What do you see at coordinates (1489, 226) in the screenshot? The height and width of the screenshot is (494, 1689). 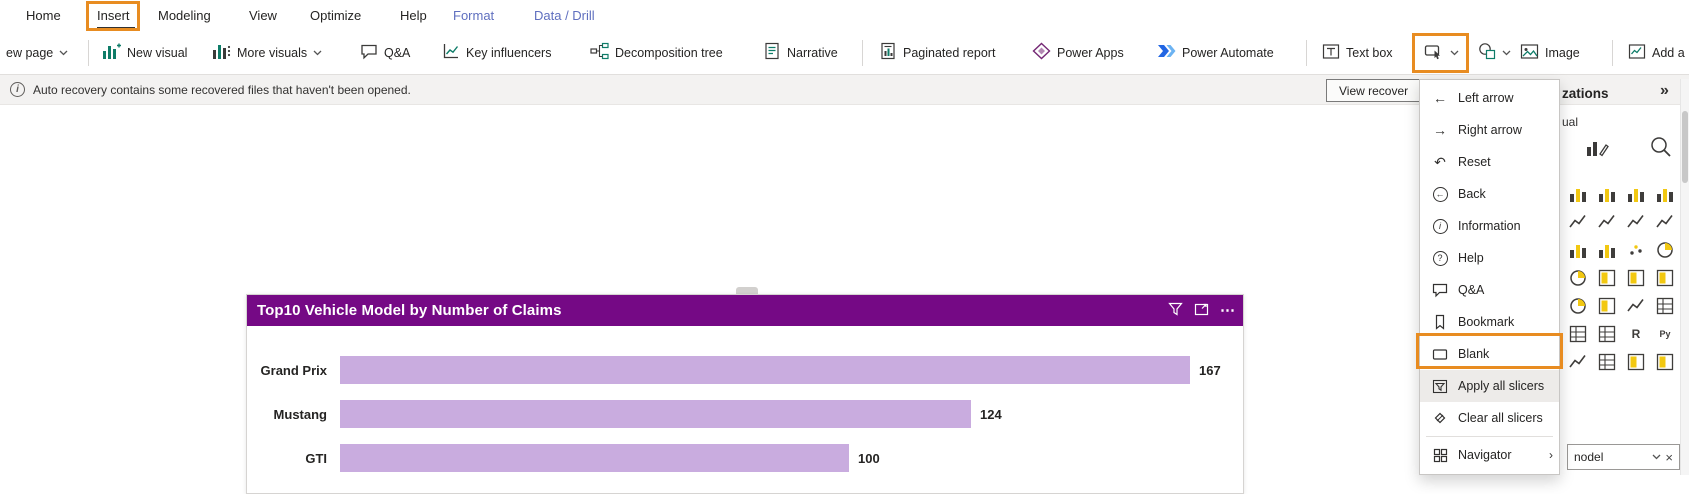 I see `menu-item-information: i Information` at bounding box center [1489, 226].